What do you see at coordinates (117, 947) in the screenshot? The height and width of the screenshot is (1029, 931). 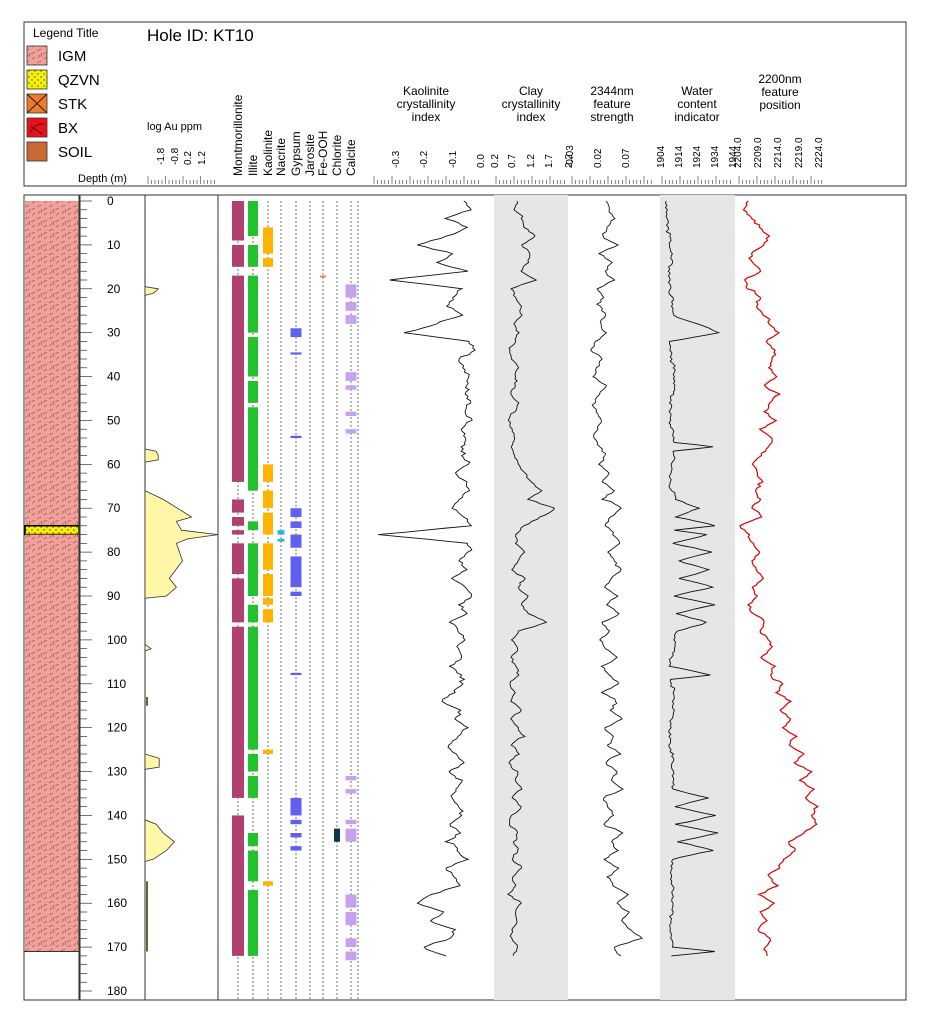 I see `depth-tick-label: 170` at bounding box center [117, 947].